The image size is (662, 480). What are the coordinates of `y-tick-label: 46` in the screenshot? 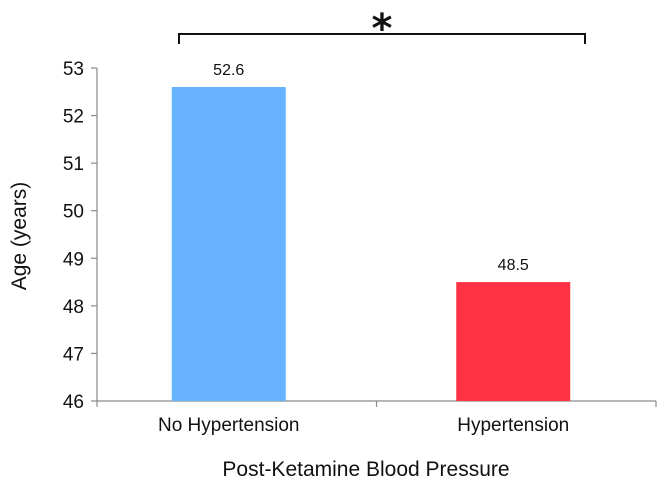 It's located at (73, 402).